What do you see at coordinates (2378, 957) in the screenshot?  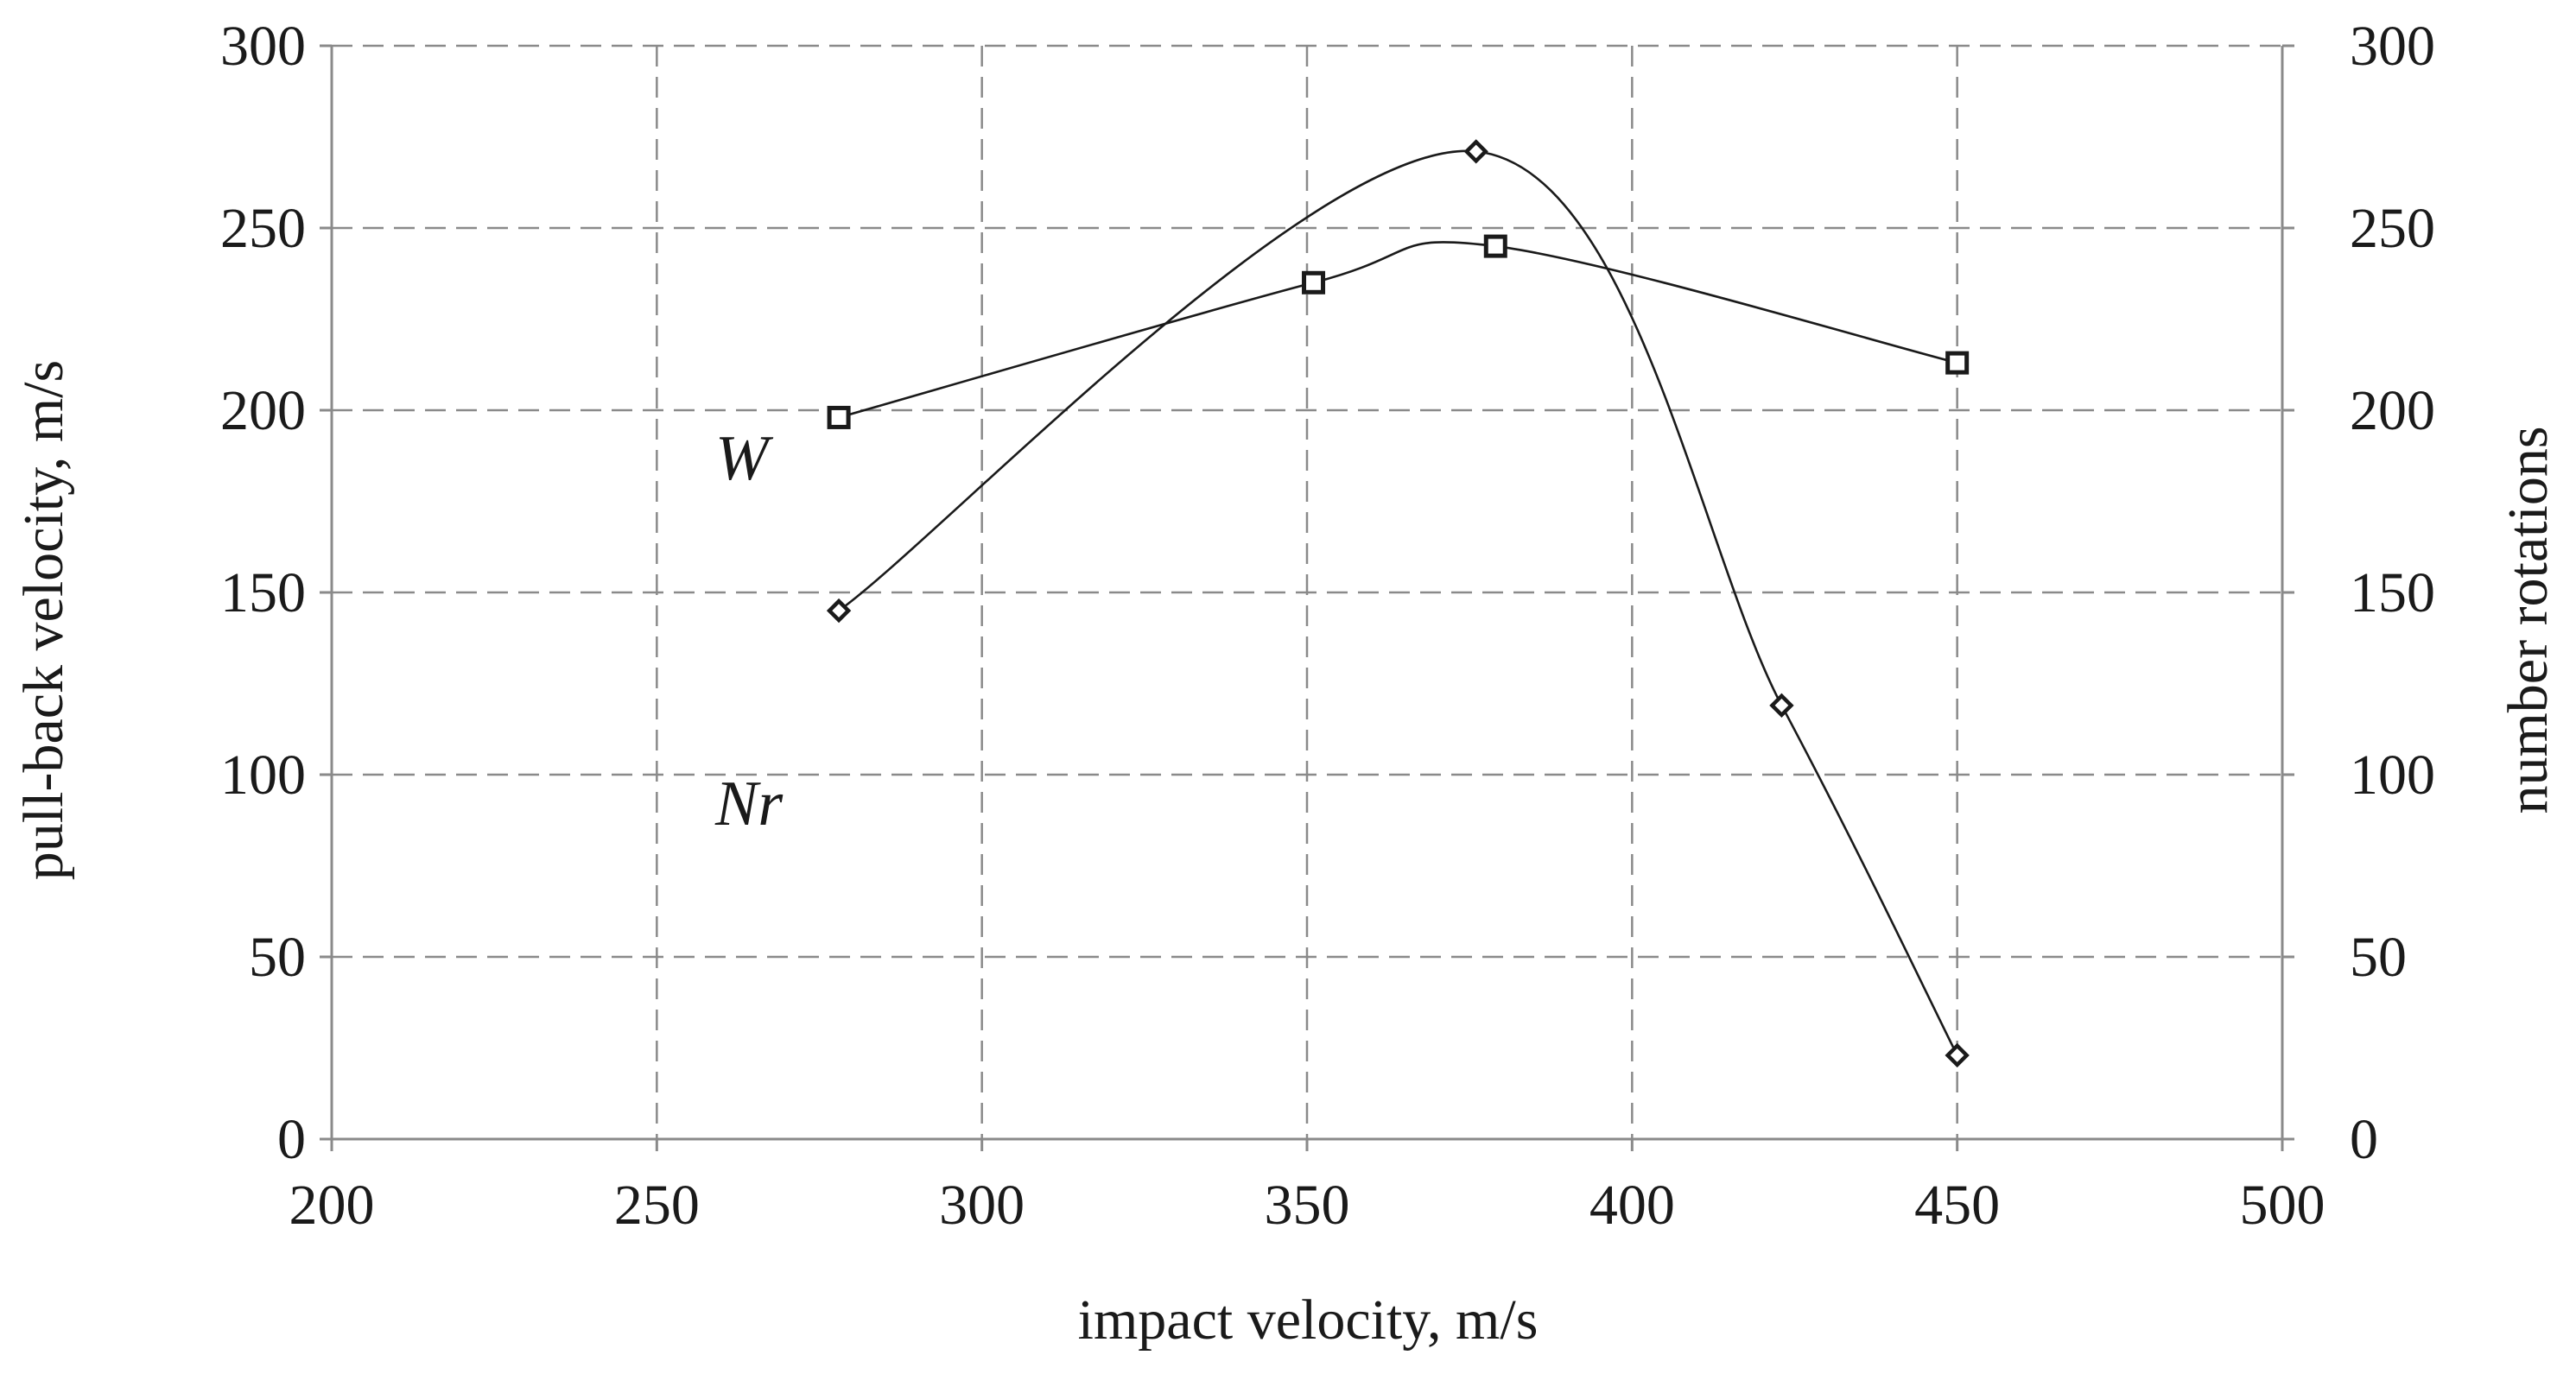 I see `y2-tick-label-50: 50` at bounding box center [2378, 957].